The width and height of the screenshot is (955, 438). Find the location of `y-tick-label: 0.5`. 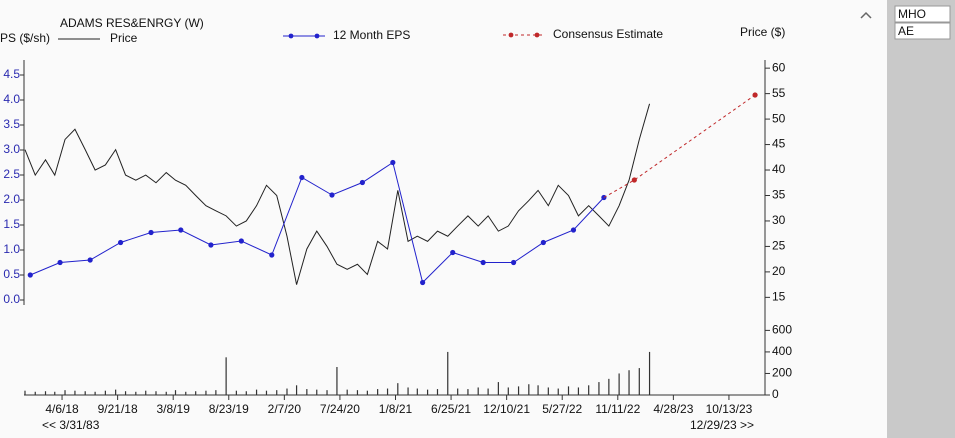

y-tick-label: 0.5 is located at coordinates (11, 274).